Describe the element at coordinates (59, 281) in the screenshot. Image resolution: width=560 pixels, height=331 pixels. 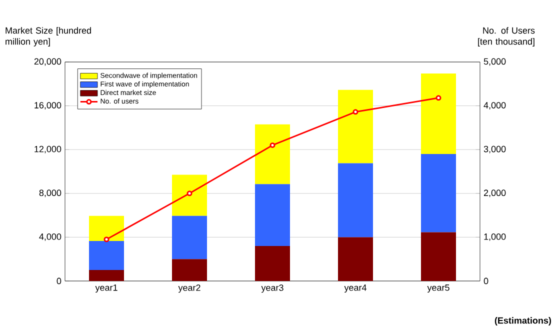
I see `y-tick-label: 0` at that location.